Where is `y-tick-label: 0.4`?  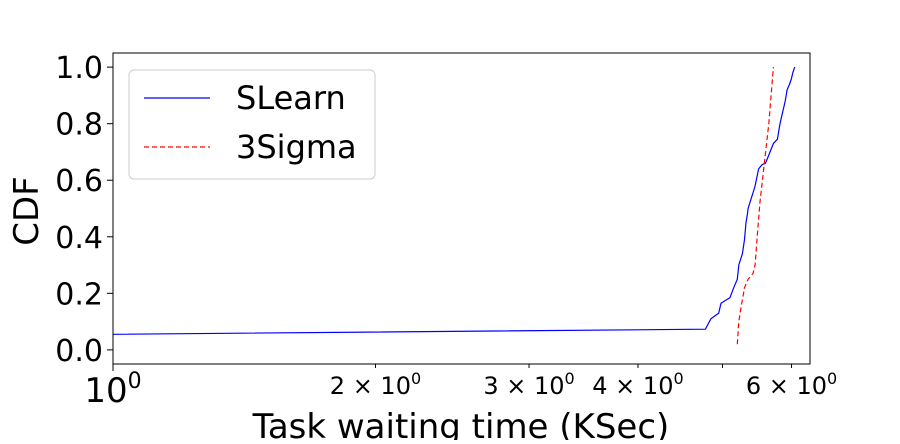
y-tick-label: 0.4 is located at coordinates (79, 238).